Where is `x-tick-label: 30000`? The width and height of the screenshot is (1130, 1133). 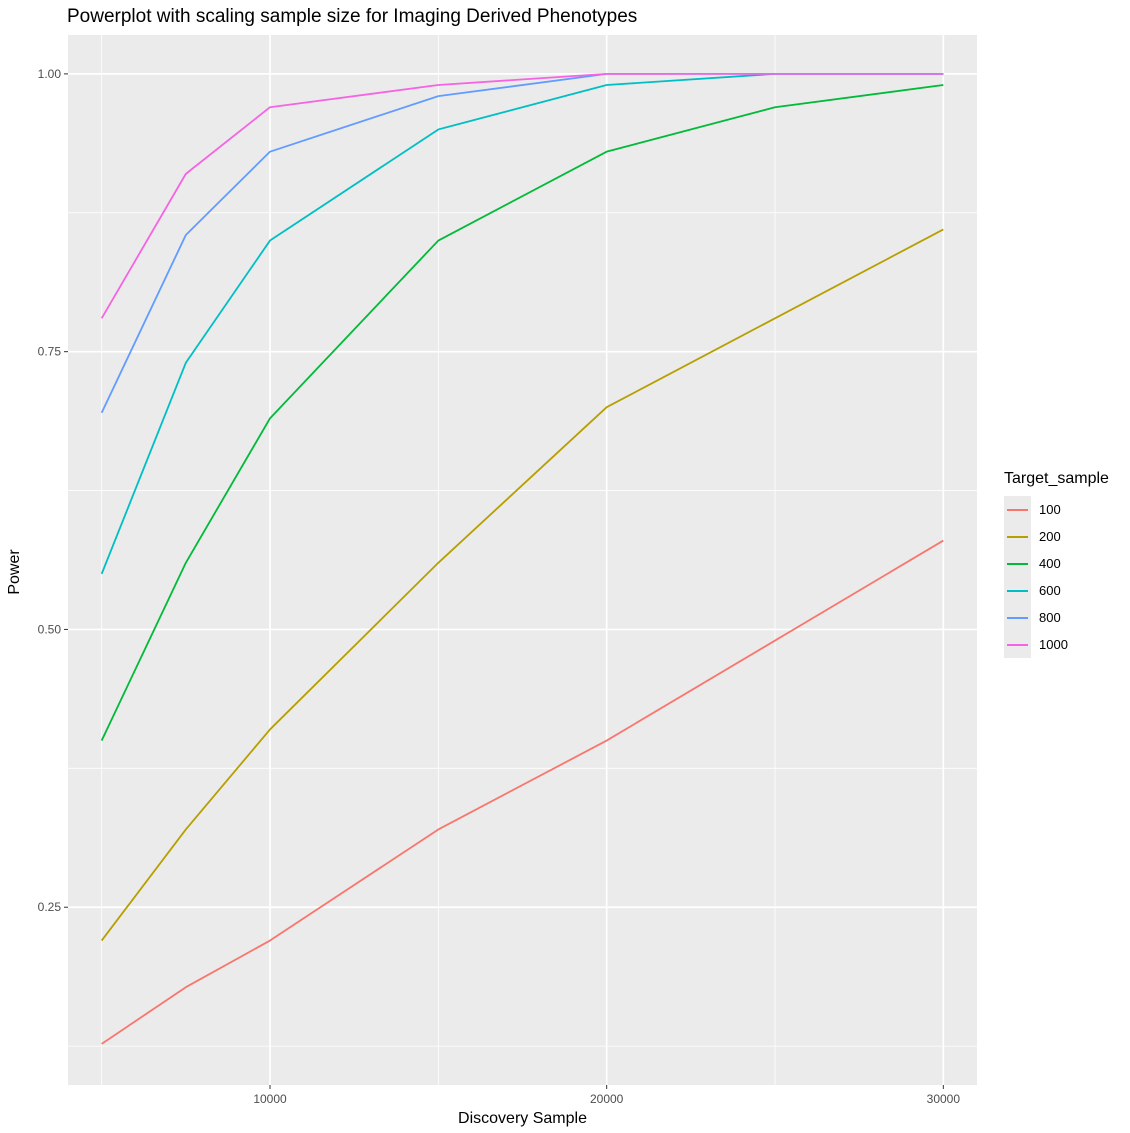
x-tick-label: 30000 is located at coordinates (944, 1099).